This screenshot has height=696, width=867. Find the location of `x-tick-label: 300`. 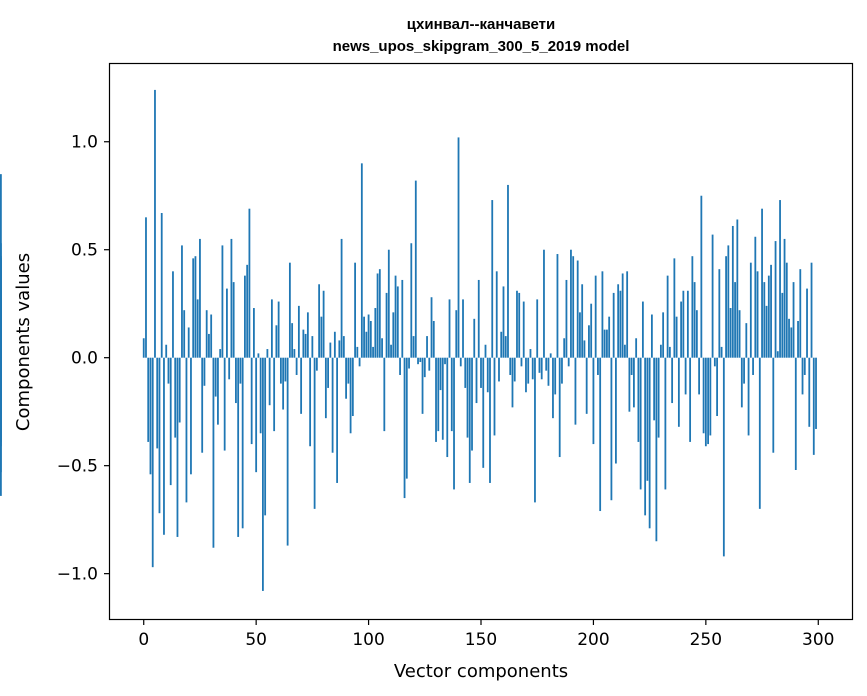

x-tick-label: 300 is located at coordinates (818, 640).